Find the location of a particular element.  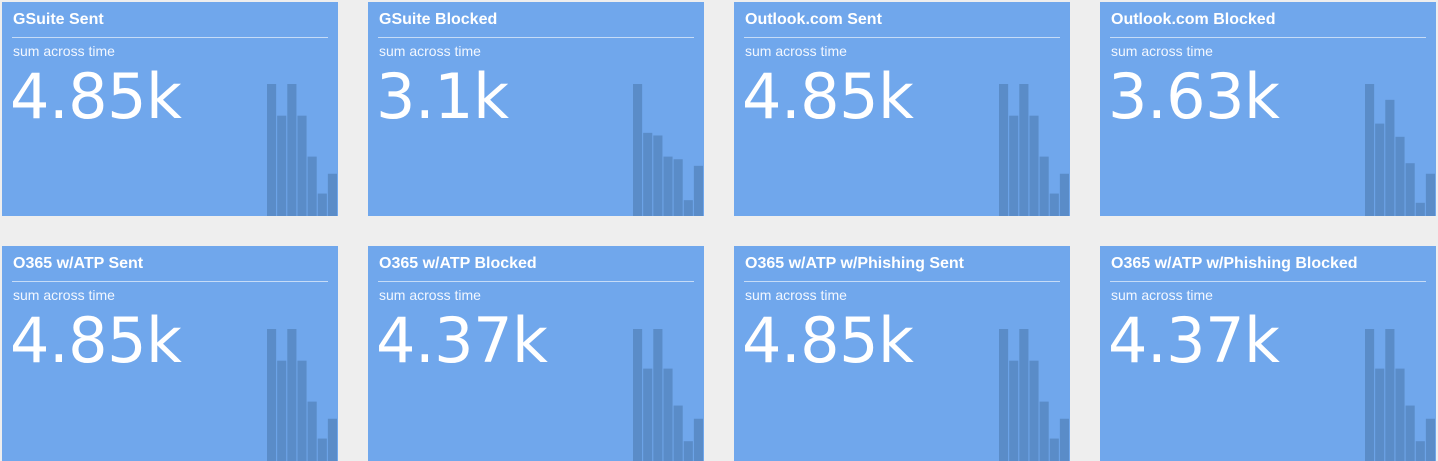

tile-value: 3.1k is located at coordinates (442, 96).